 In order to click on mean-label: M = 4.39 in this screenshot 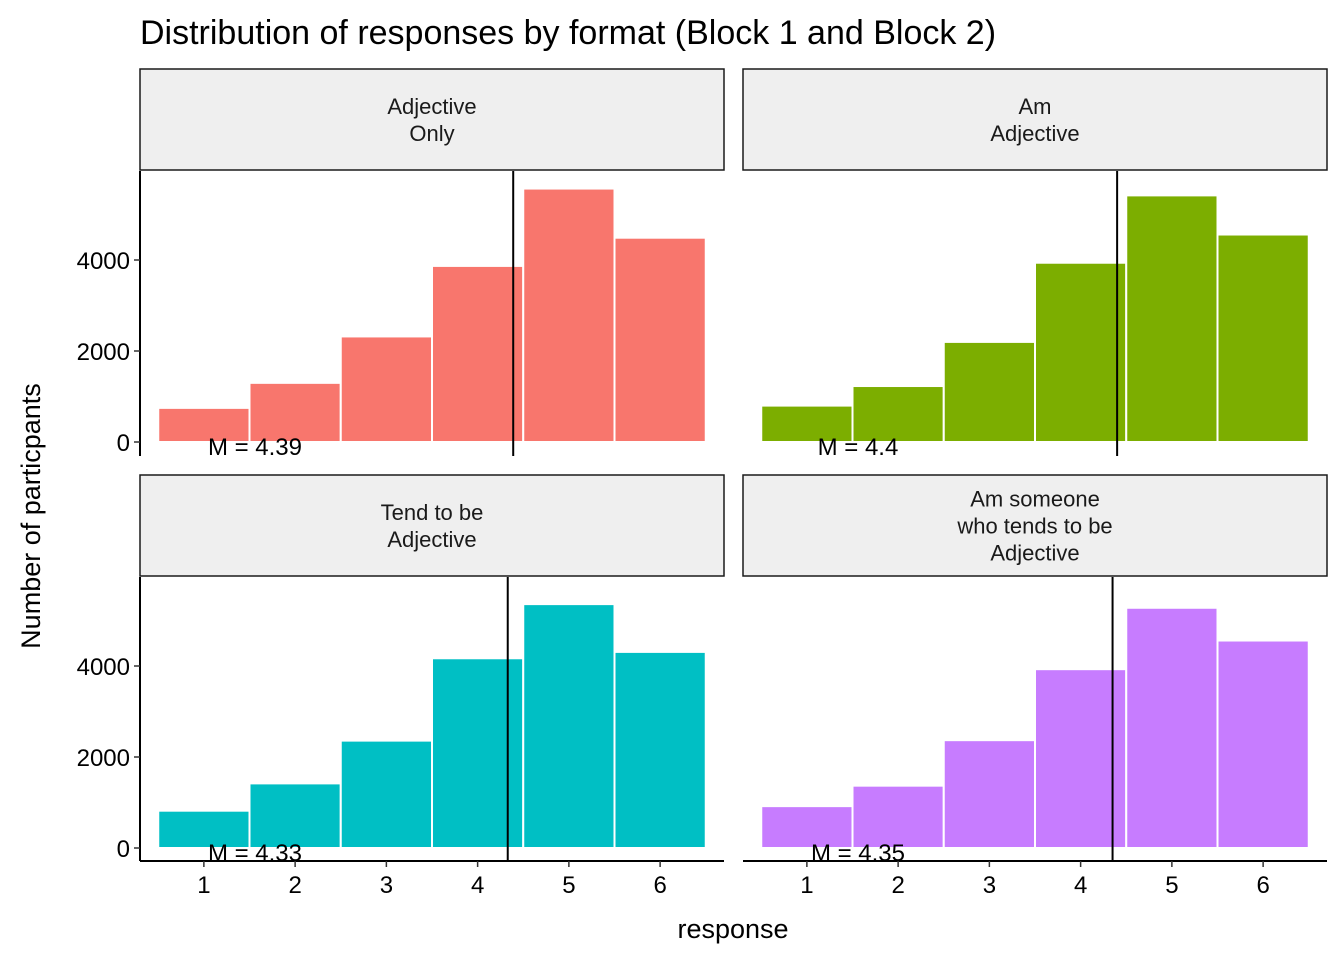, I will do `click(255, 447)`.